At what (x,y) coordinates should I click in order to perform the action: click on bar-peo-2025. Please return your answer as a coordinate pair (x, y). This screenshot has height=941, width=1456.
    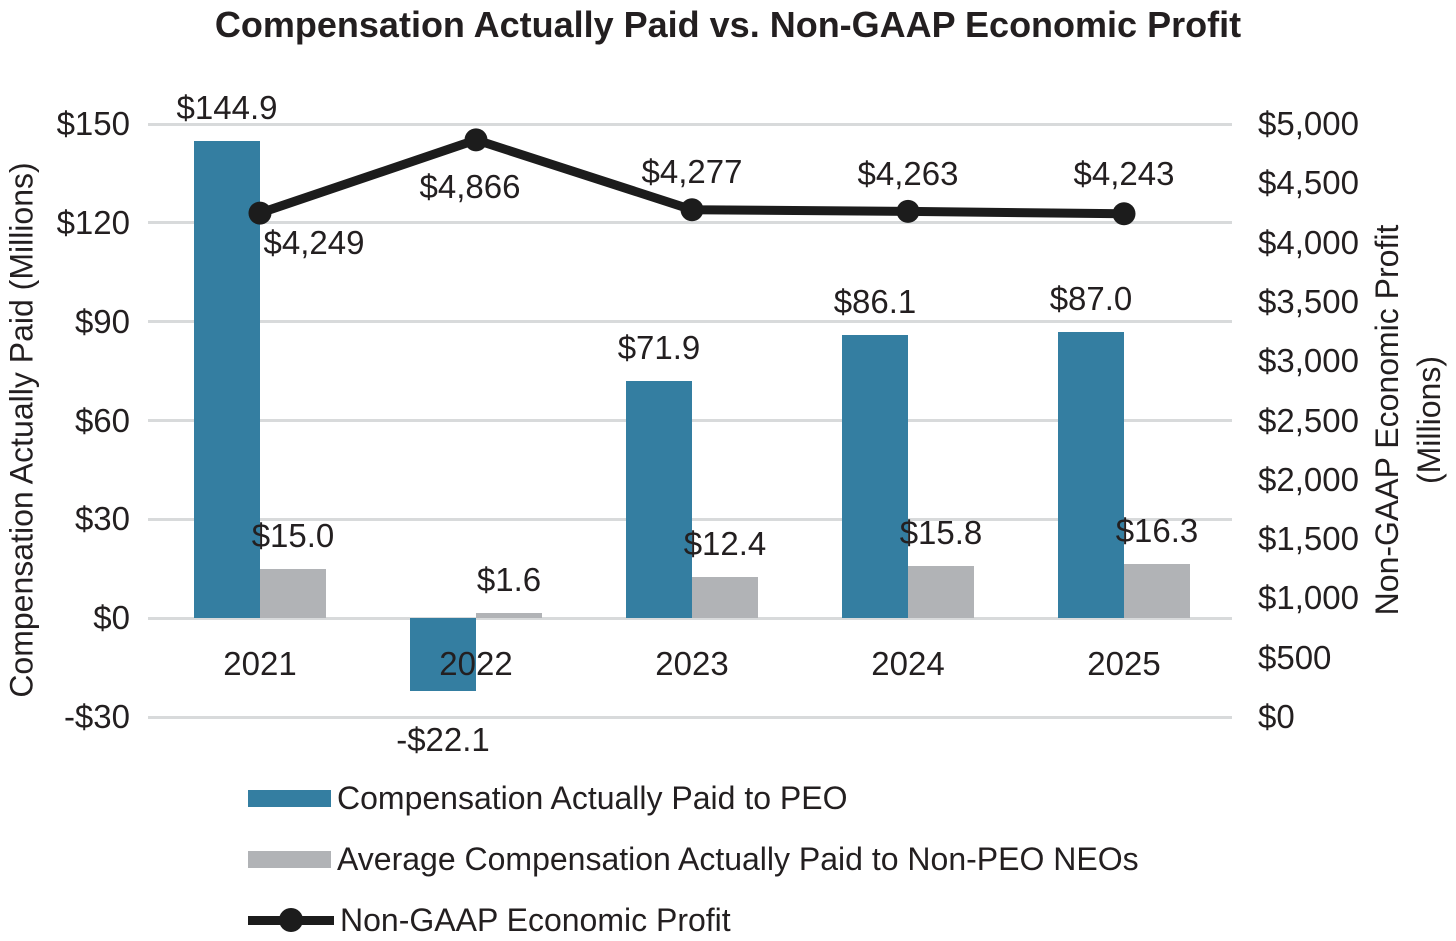
    Looking at the image, I should click on (1091, 475).